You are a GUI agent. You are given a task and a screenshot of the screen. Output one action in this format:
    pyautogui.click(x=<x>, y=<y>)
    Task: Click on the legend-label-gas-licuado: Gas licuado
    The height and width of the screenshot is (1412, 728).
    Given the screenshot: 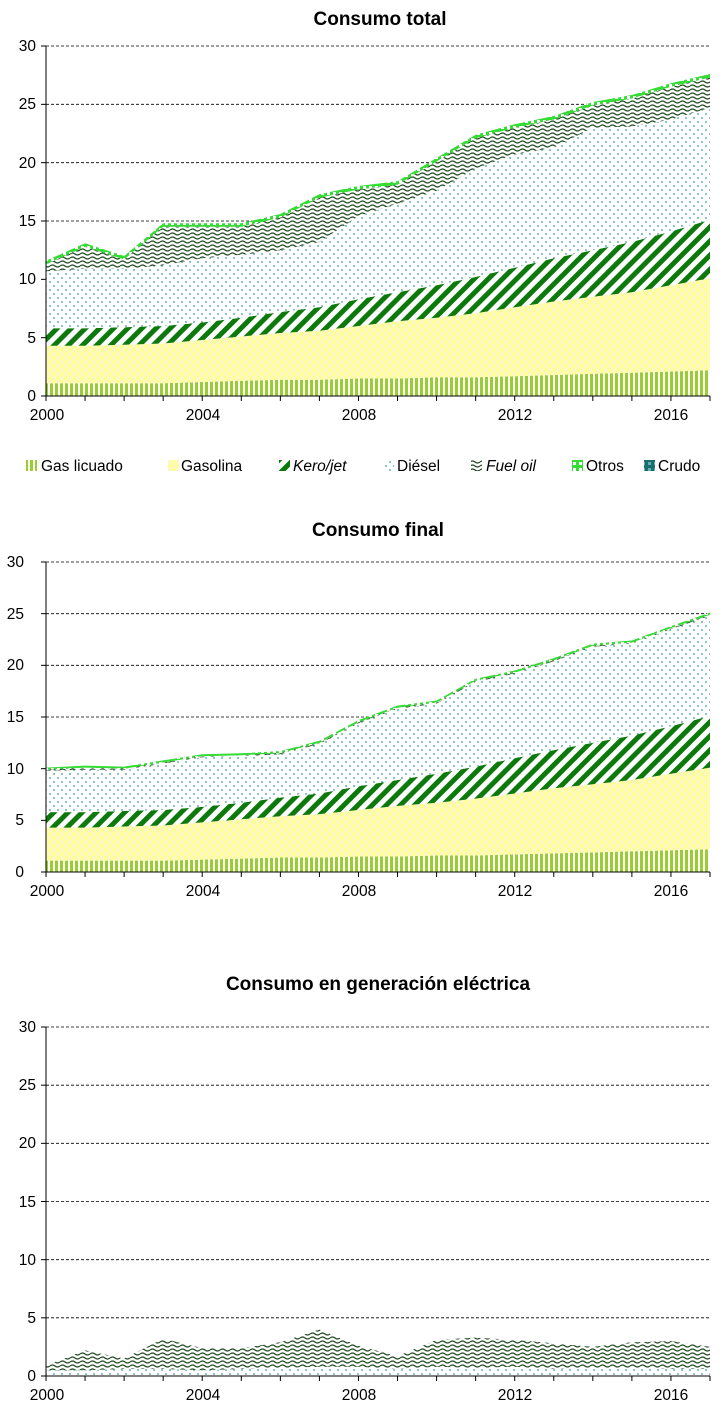 What is the action you would take?
    pyautogui.click(x=82, y=466)
    